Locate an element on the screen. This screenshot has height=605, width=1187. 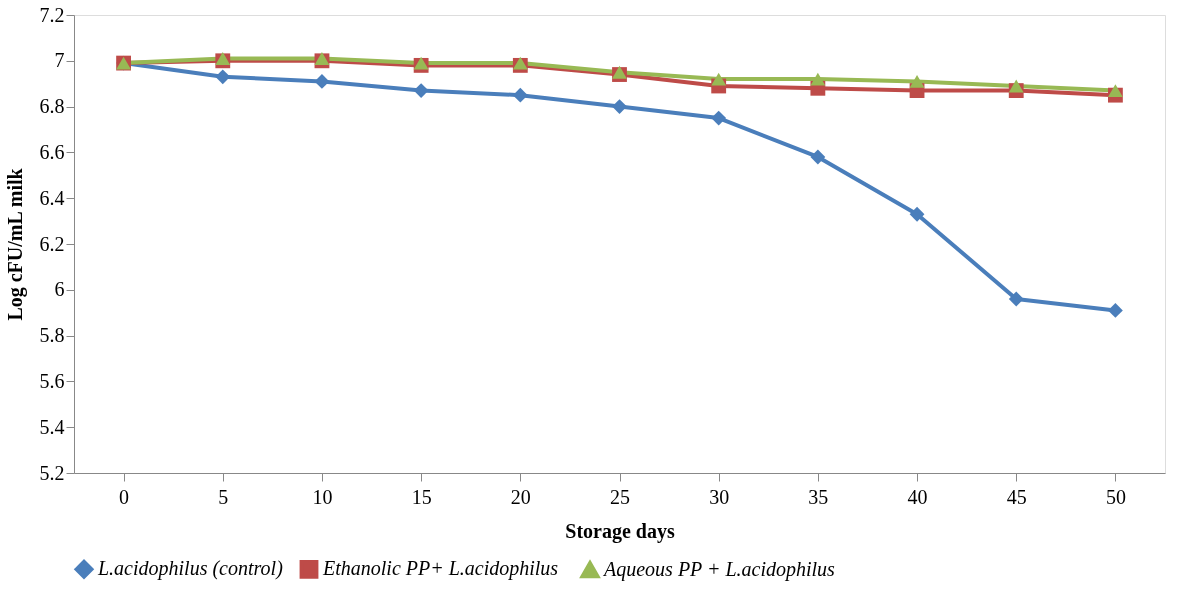
y-tick-label: 7.2 is located at coordinates (52, 14).